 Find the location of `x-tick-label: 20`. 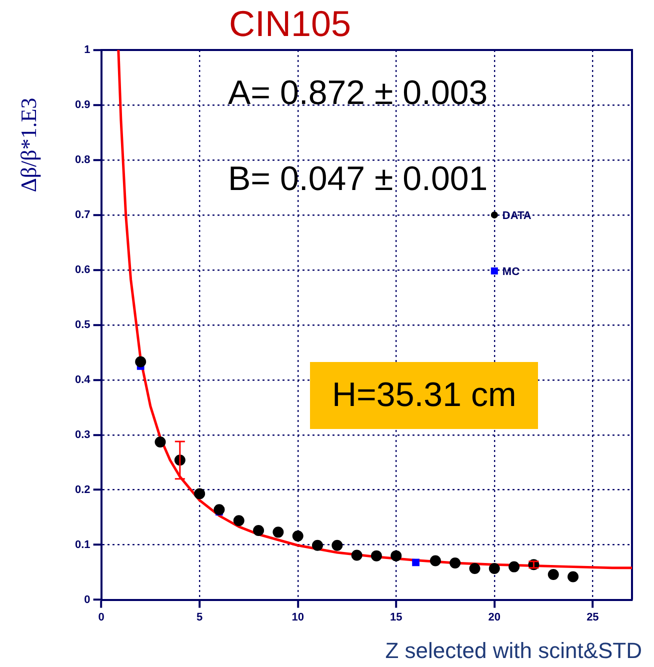

x-tick-label: 20 is located at coordinates (494, 617).